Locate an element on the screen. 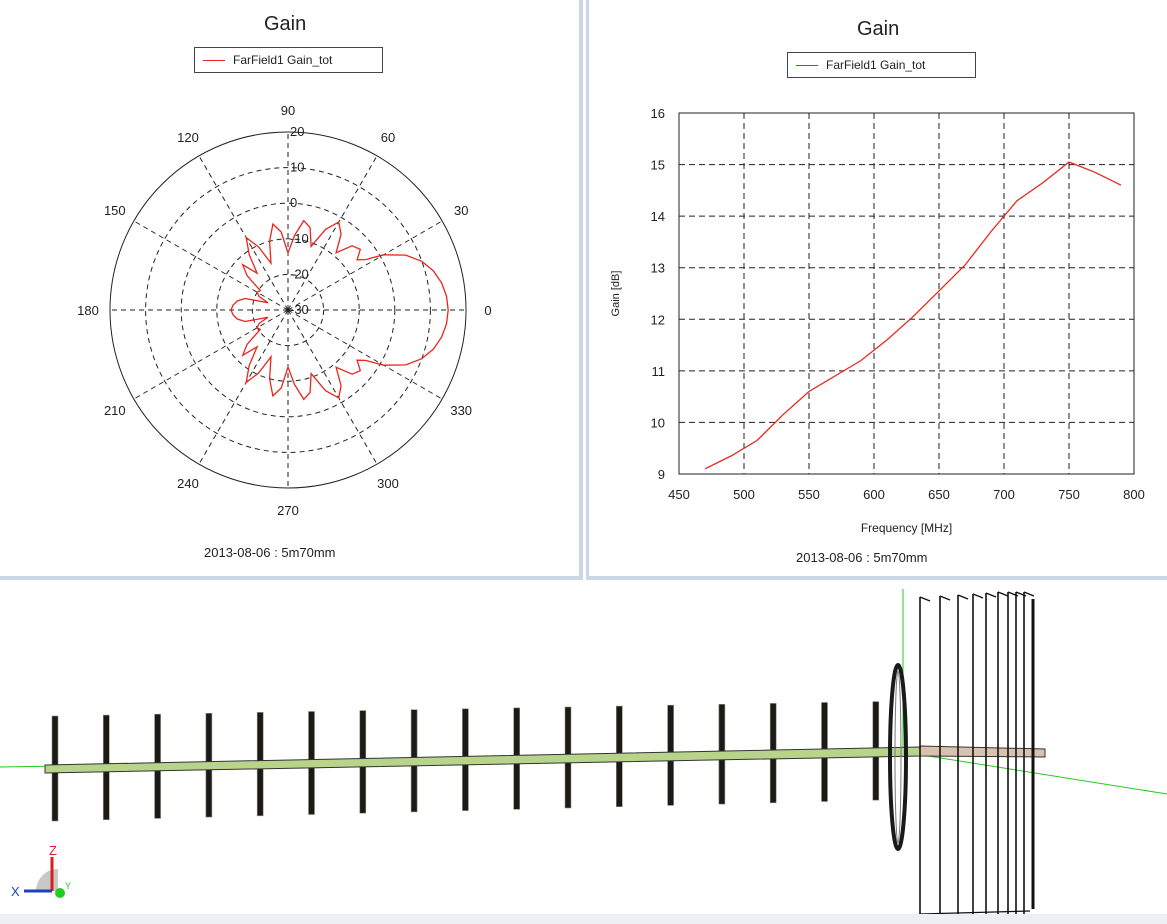 The height and width of the screenshot is (924, 1167). x-axis-label: X is located at coordinates (15, 891).